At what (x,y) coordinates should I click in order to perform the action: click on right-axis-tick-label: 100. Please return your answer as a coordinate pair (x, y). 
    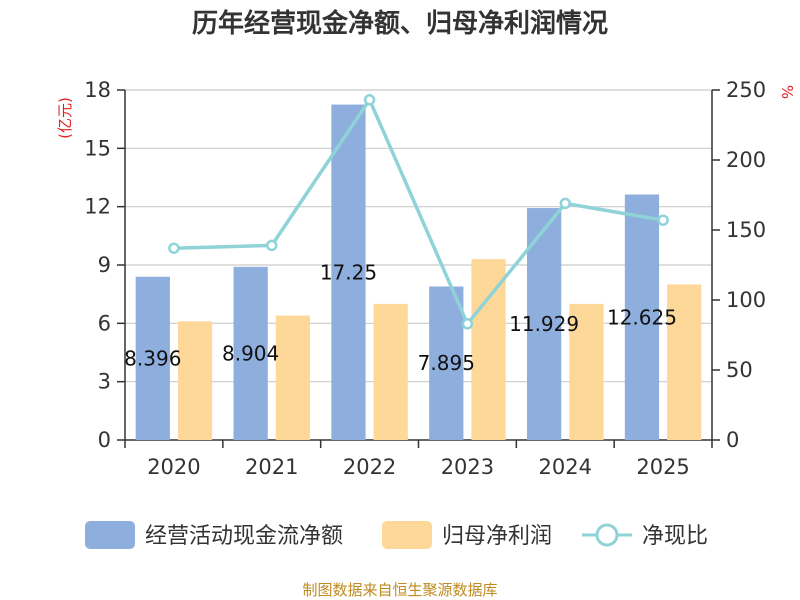
    Looking at the image, I should click on (746, 300).